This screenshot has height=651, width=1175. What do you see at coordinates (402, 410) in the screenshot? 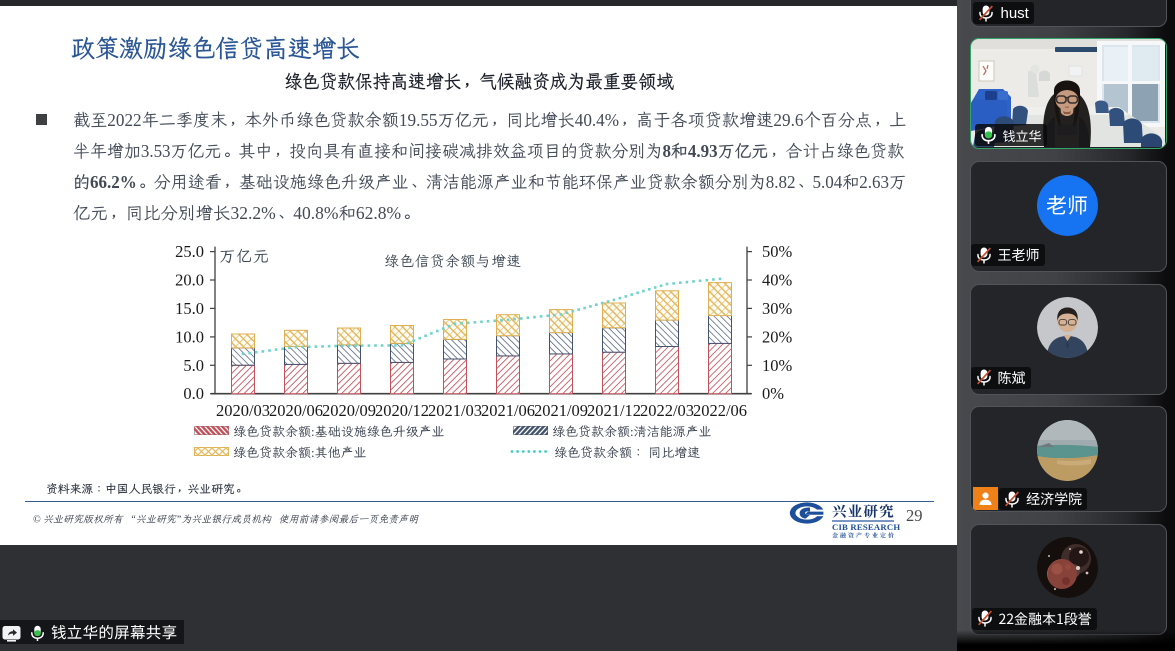
I see `svg-text: 2020/12` at bounding box center [402, 410].